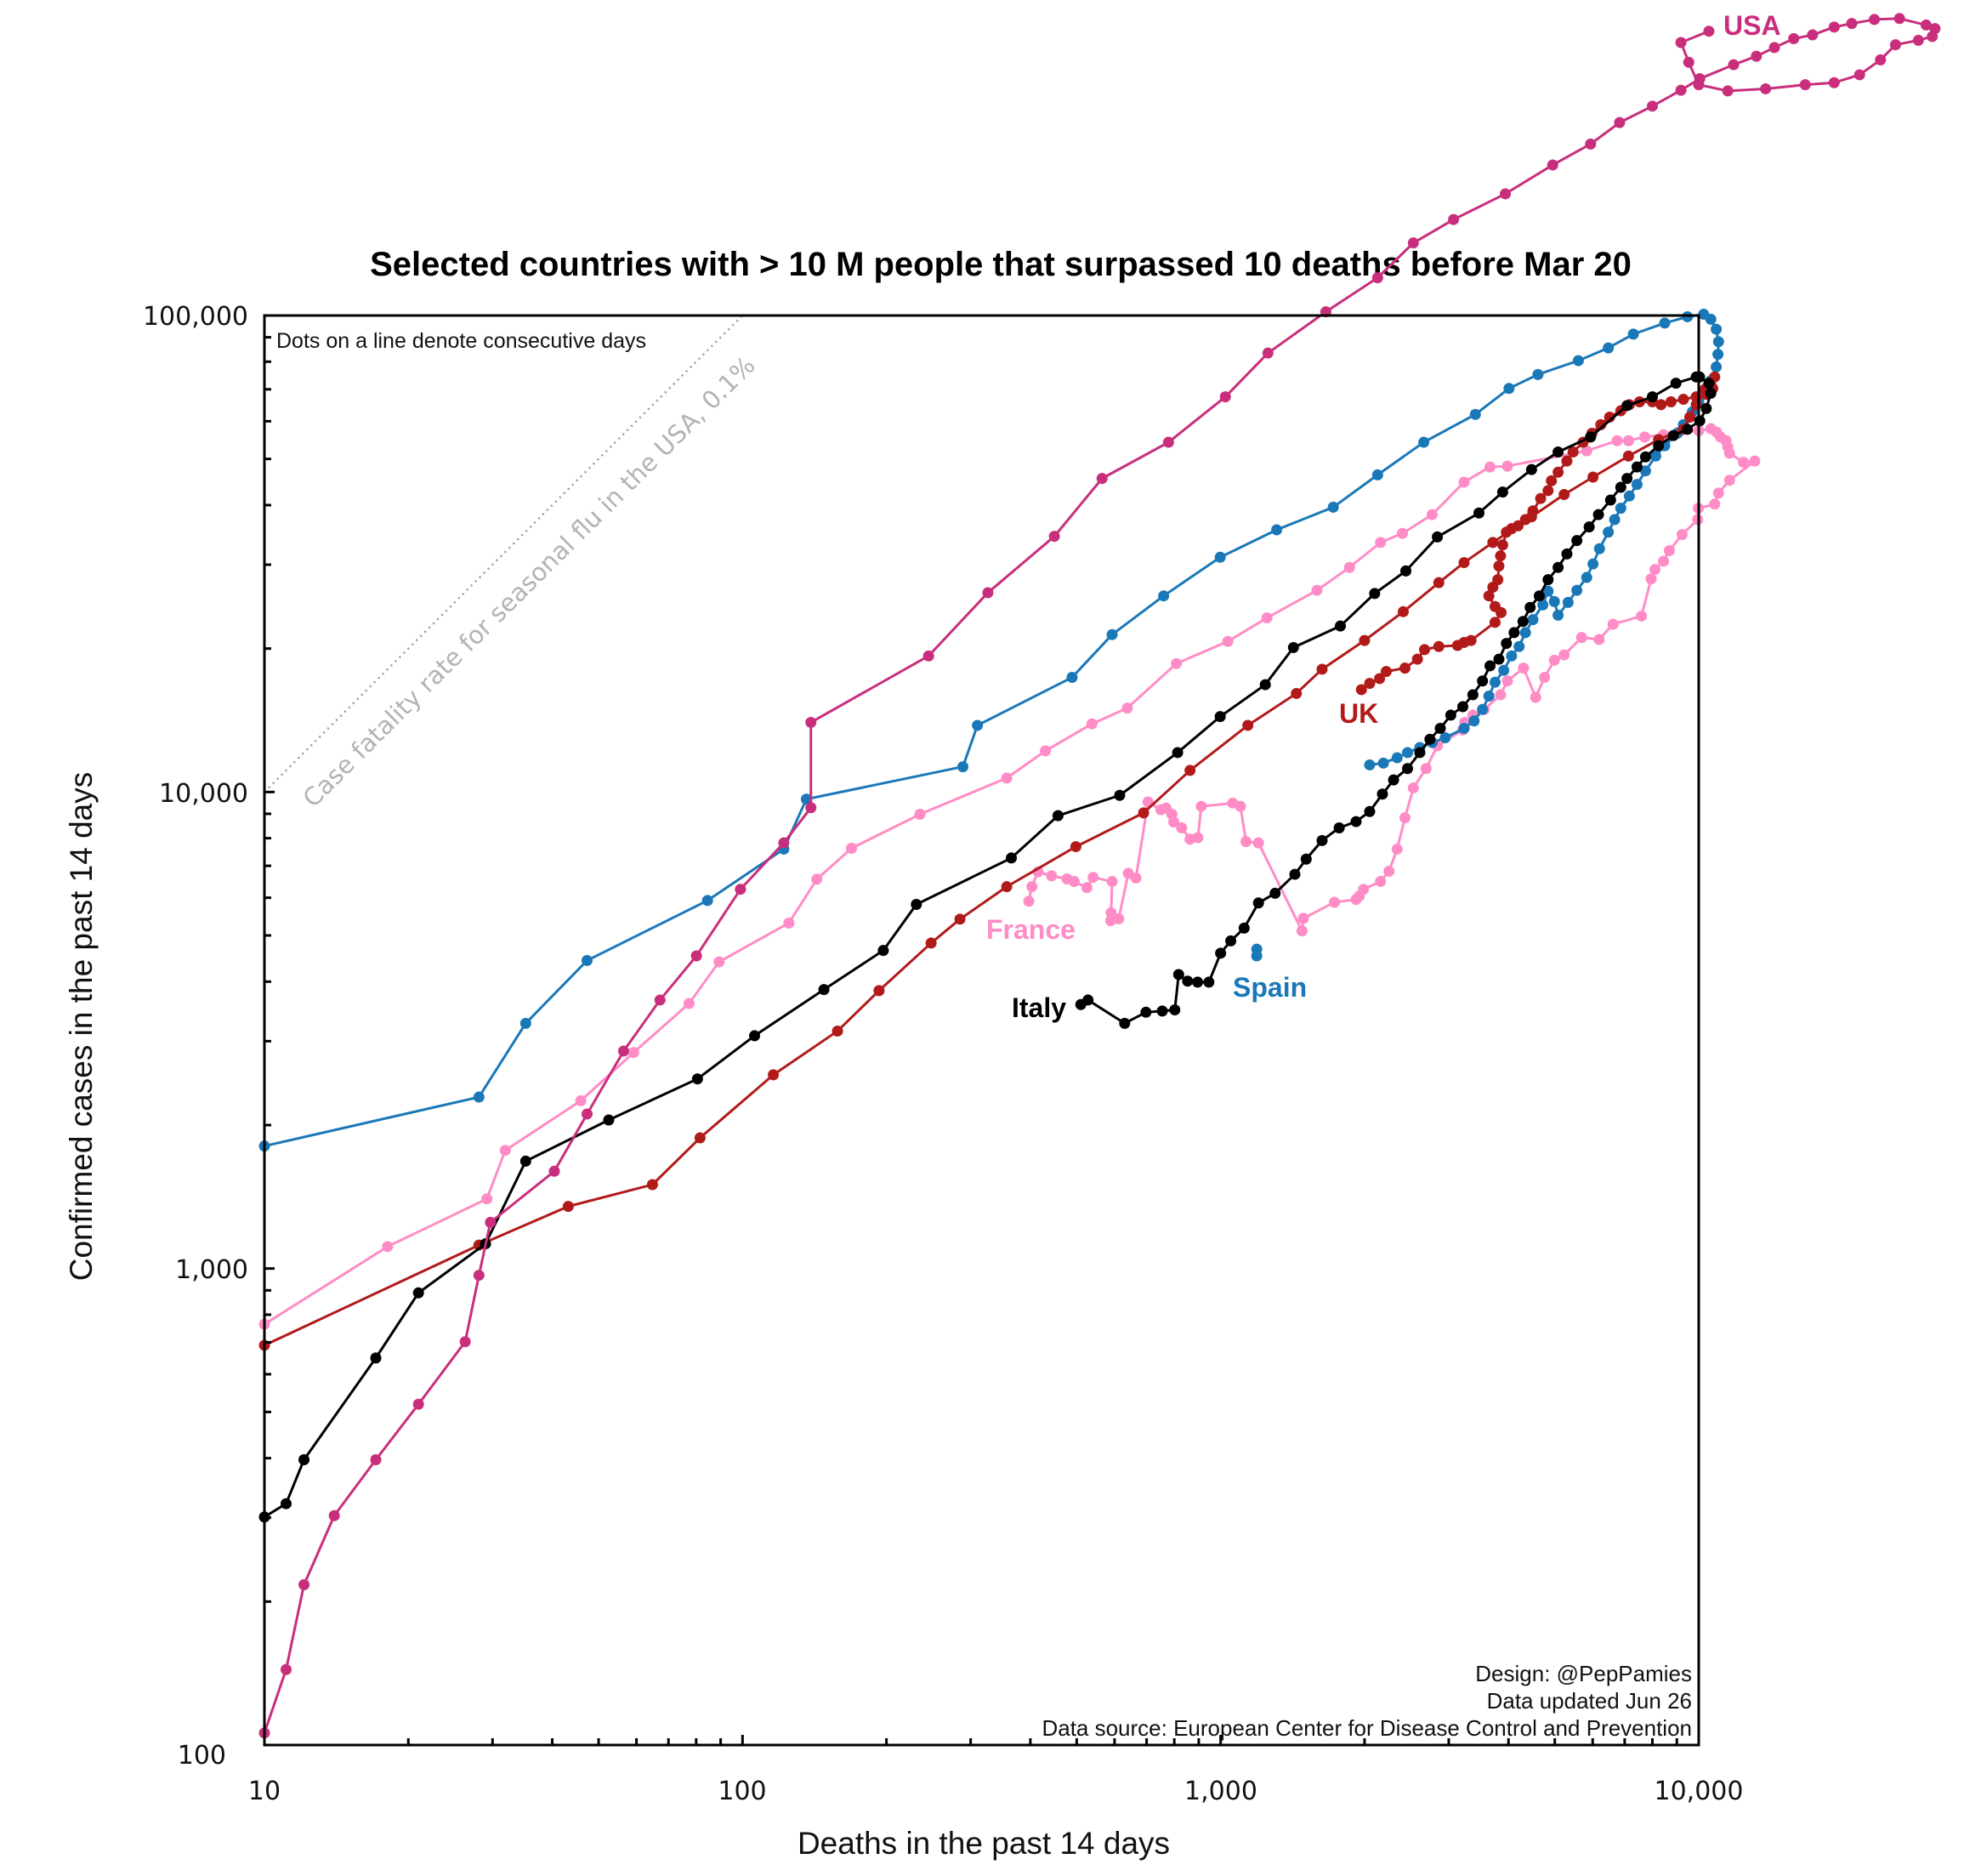  Describe the element at coordinates (1220, 1791) in the screenshot. I see `x-tick-label-1000: 1,000` at that location.